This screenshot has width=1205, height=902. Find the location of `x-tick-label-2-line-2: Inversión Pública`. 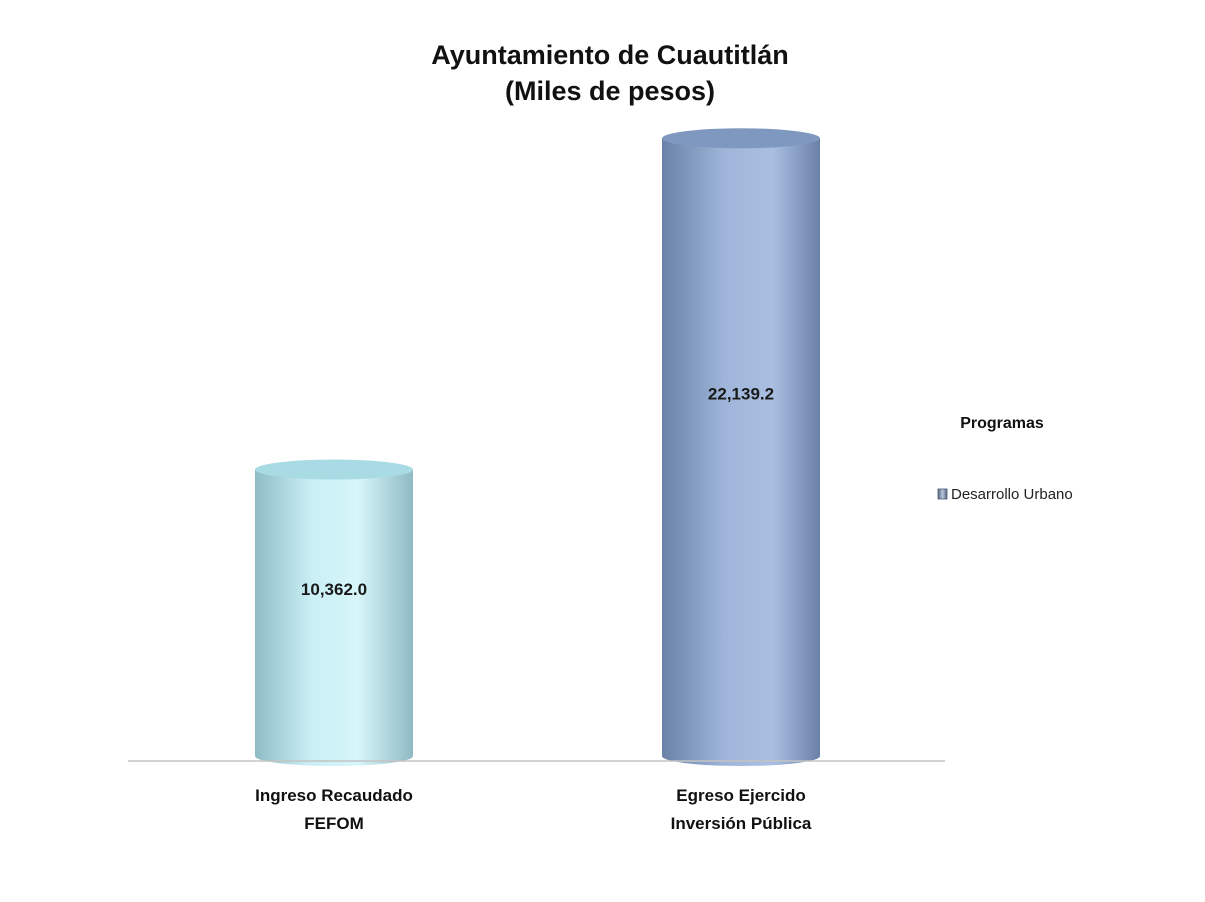

x-tick-label-2-line-2: Inversión Pública is located at coordinates (741, 823).